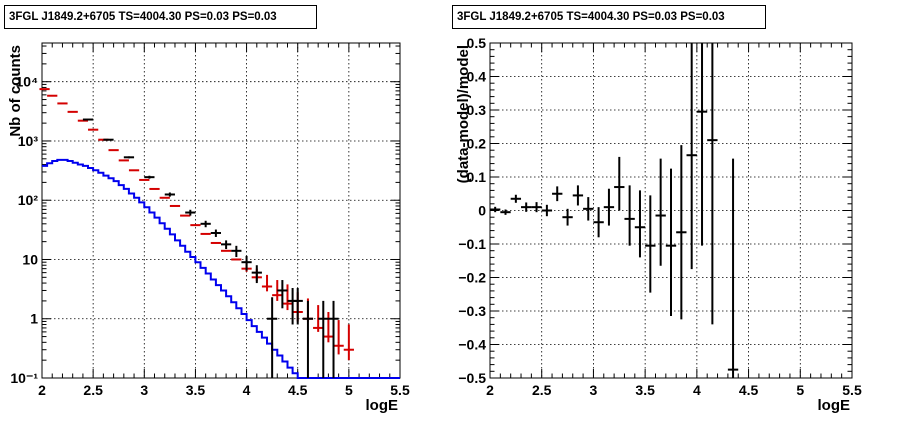  Describe the element at coordinates (482, 211) in the screenshot. I see `y-tick-label: 0` at that location.